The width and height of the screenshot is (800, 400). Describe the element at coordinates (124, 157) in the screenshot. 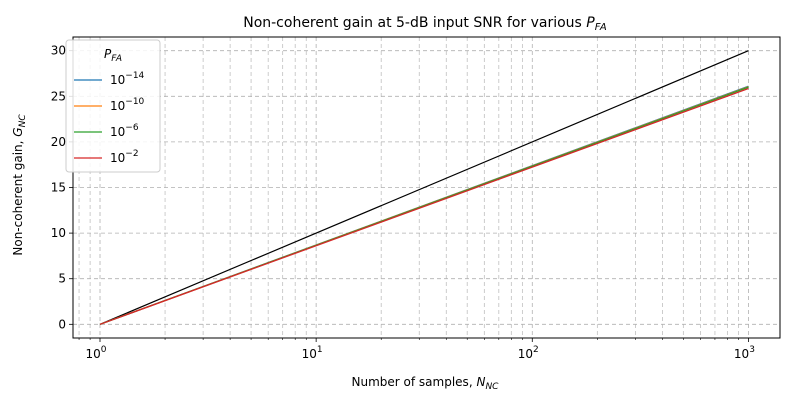

I see `legend-label-1e-2: 10−2` at that location.